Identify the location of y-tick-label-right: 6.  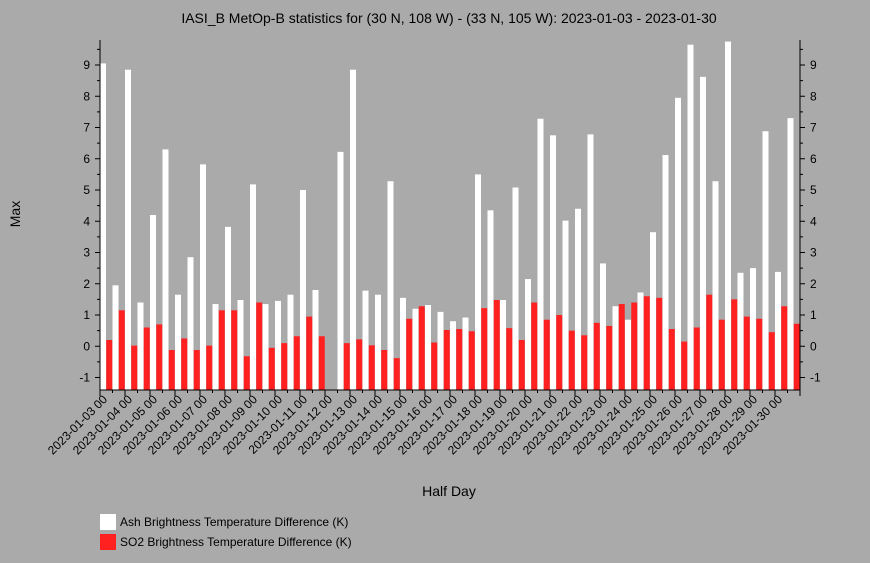
(813, 159).